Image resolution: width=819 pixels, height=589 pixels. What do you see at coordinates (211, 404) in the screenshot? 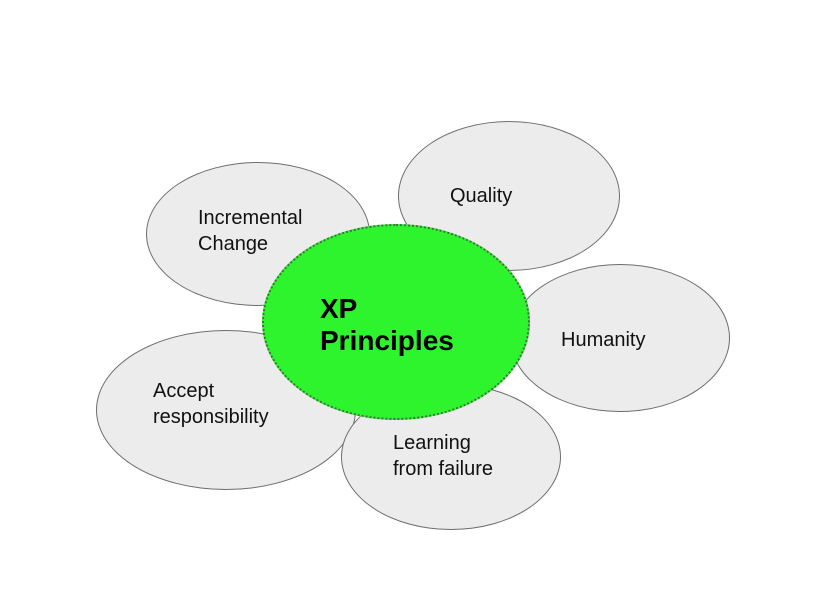
I see `petal-accept-responsibility-label: Accept responsibility` at bounding box center [211, 404].